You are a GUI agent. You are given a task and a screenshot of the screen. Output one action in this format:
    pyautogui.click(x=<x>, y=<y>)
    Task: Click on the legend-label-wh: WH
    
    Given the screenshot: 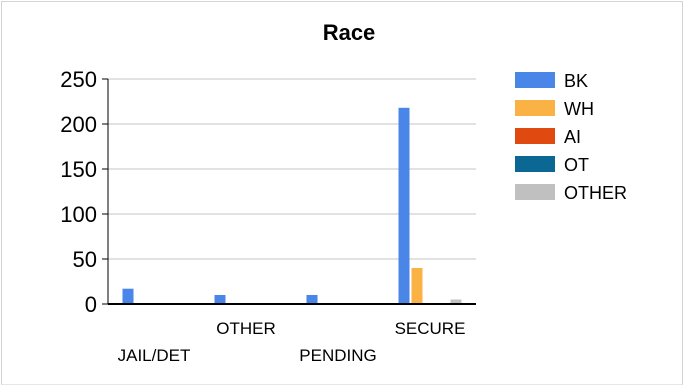 What is the action you would take?
    pyautogui.click(x=579, y=109)
    